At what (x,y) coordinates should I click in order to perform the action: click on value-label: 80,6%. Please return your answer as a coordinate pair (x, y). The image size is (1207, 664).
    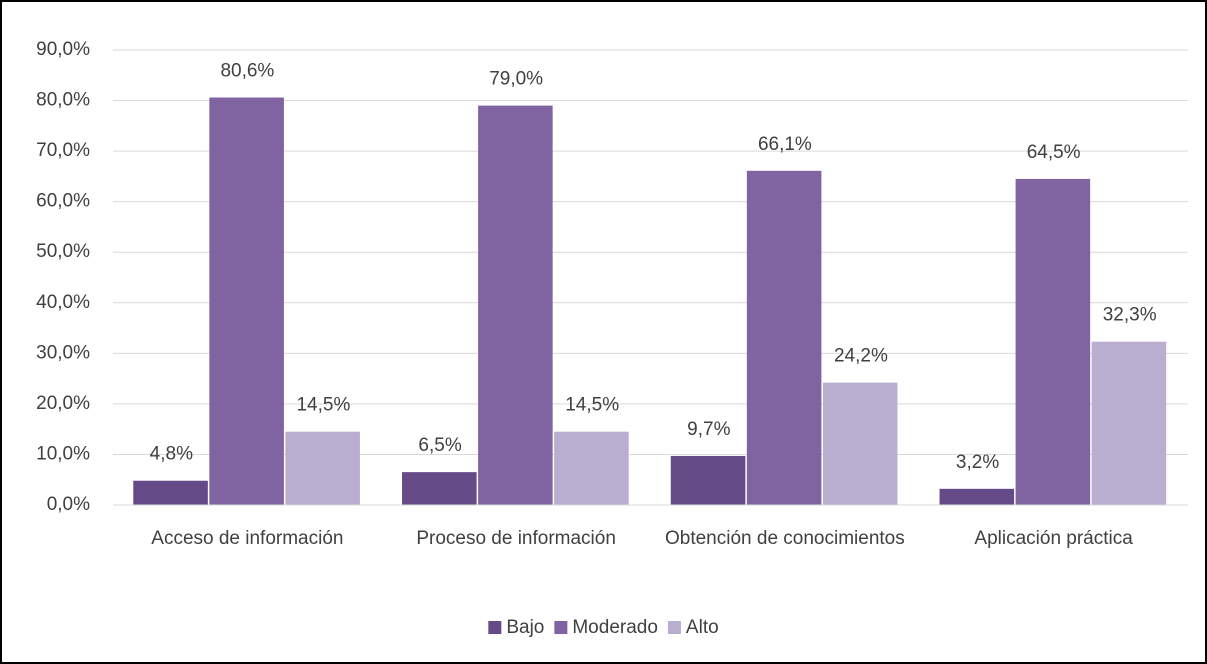
    Looking at the image, I should click on (247, 71).